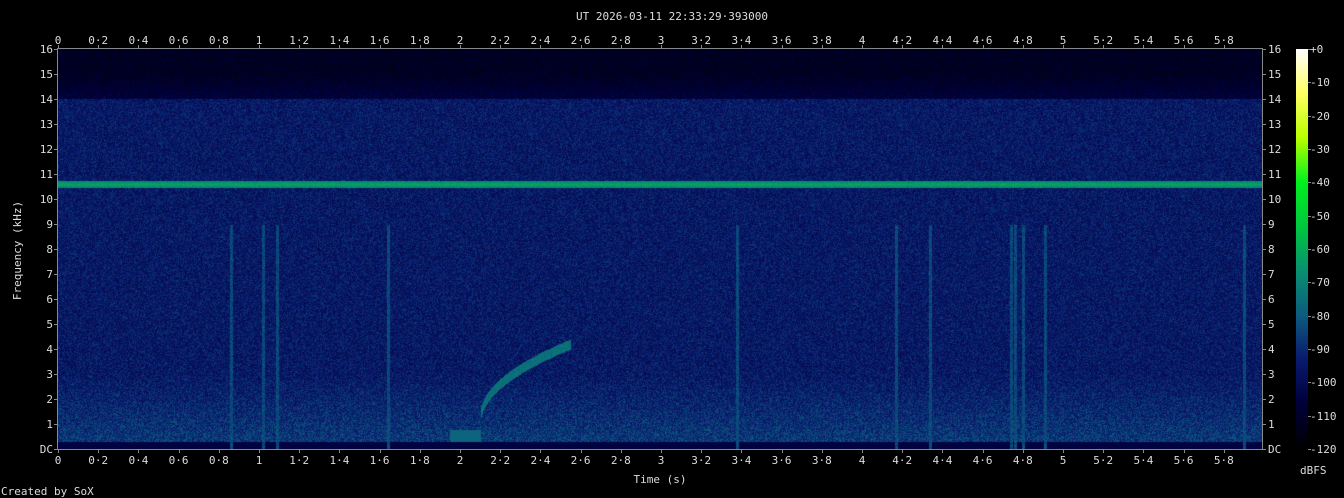 The image size is (1344, 498). What do you see at coordinates (1313, 470) in the screenshot?
I see `colorbar-label: dBFS` at bounding box center [1313, 470].